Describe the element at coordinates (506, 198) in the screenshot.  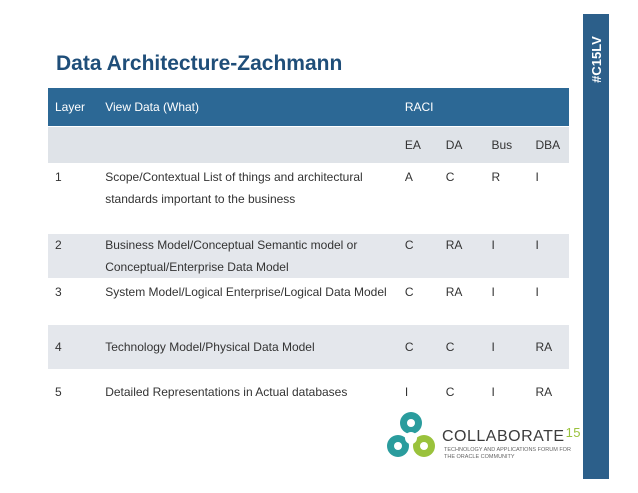
I see `cell-bus: R` at that location.